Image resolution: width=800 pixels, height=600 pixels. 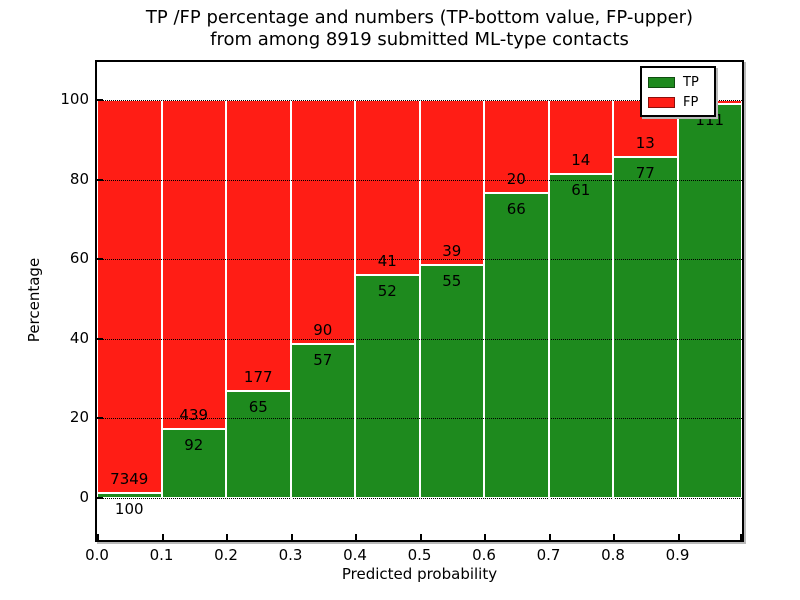 I want to click on x-tick-label-0.4: 0.4, so click(x=355, y=555).